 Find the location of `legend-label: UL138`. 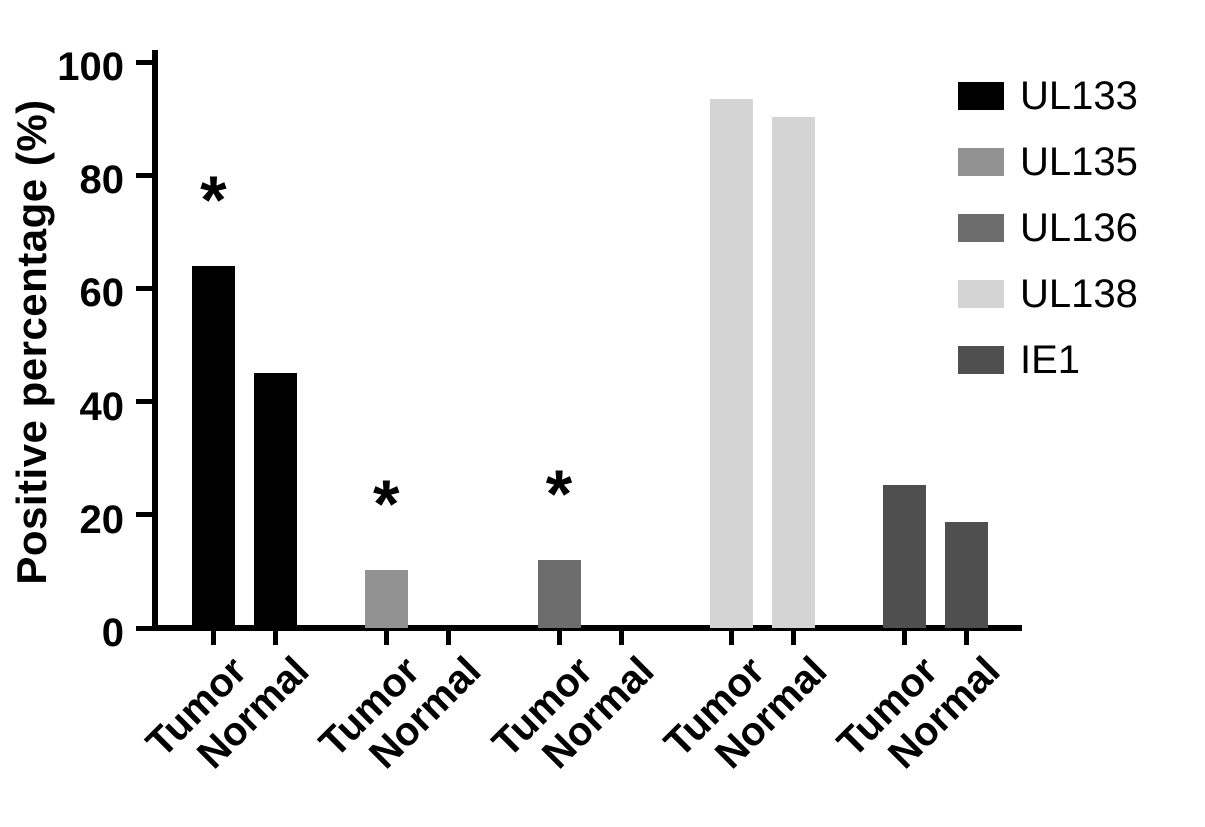

legend-label: UL138 is located at coordinates (1079, 294).